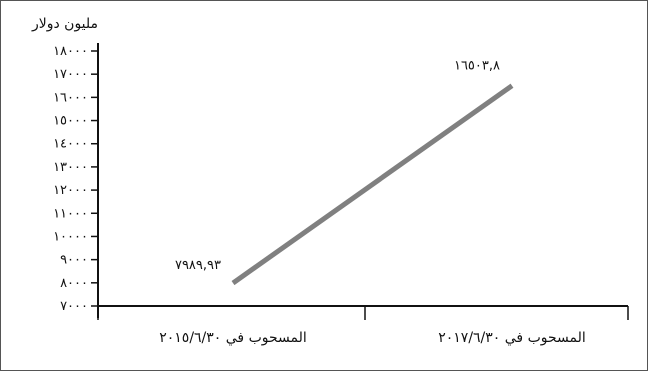  I want to click on y-tick-label: ١٧٠٠٠, so click(70, 74).